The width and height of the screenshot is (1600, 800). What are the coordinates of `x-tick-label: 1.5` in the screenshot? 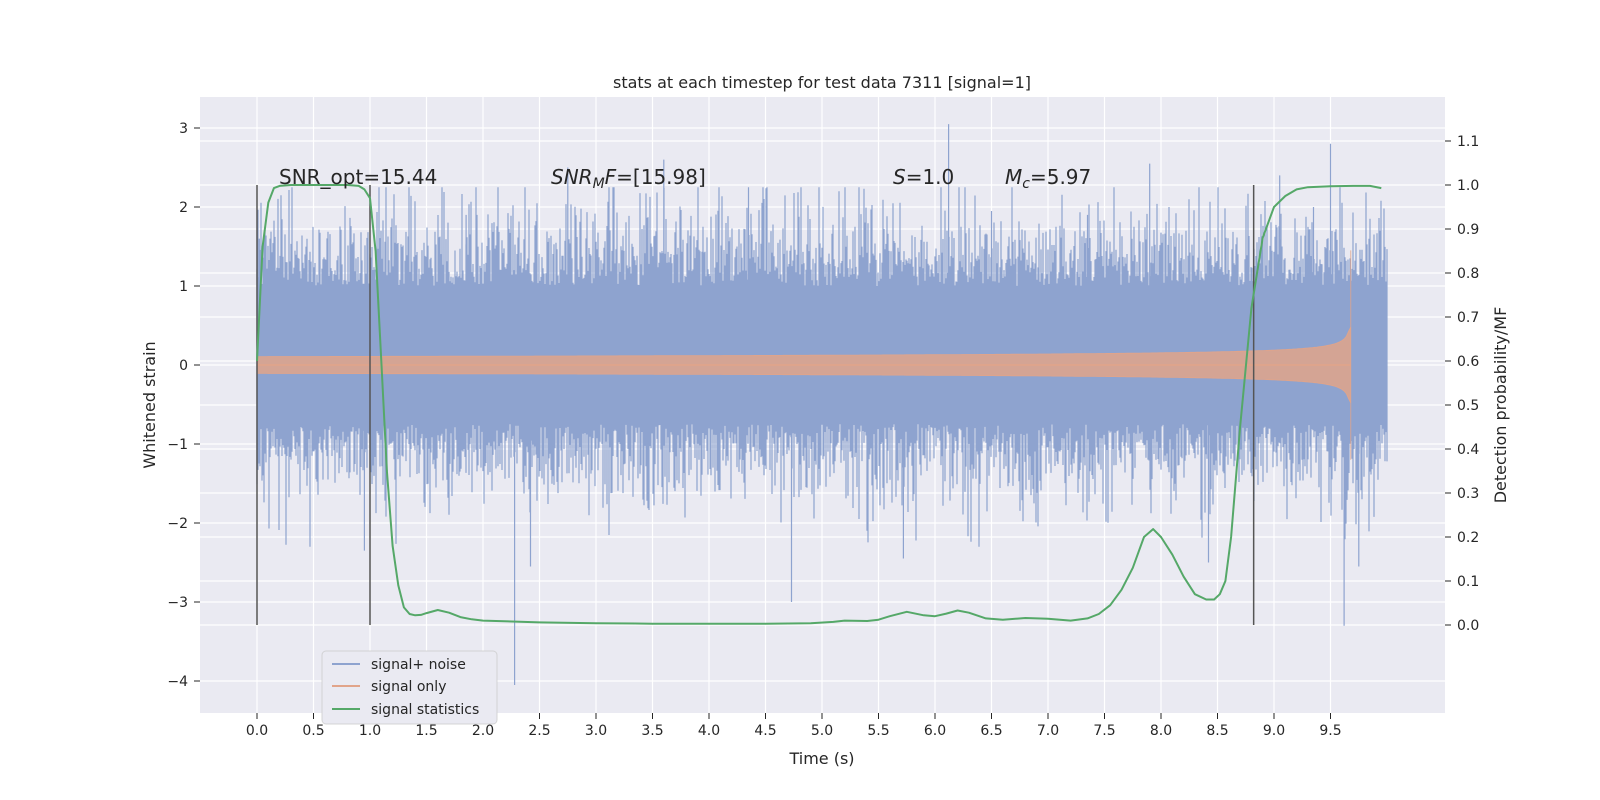 It's located at (426, 731).